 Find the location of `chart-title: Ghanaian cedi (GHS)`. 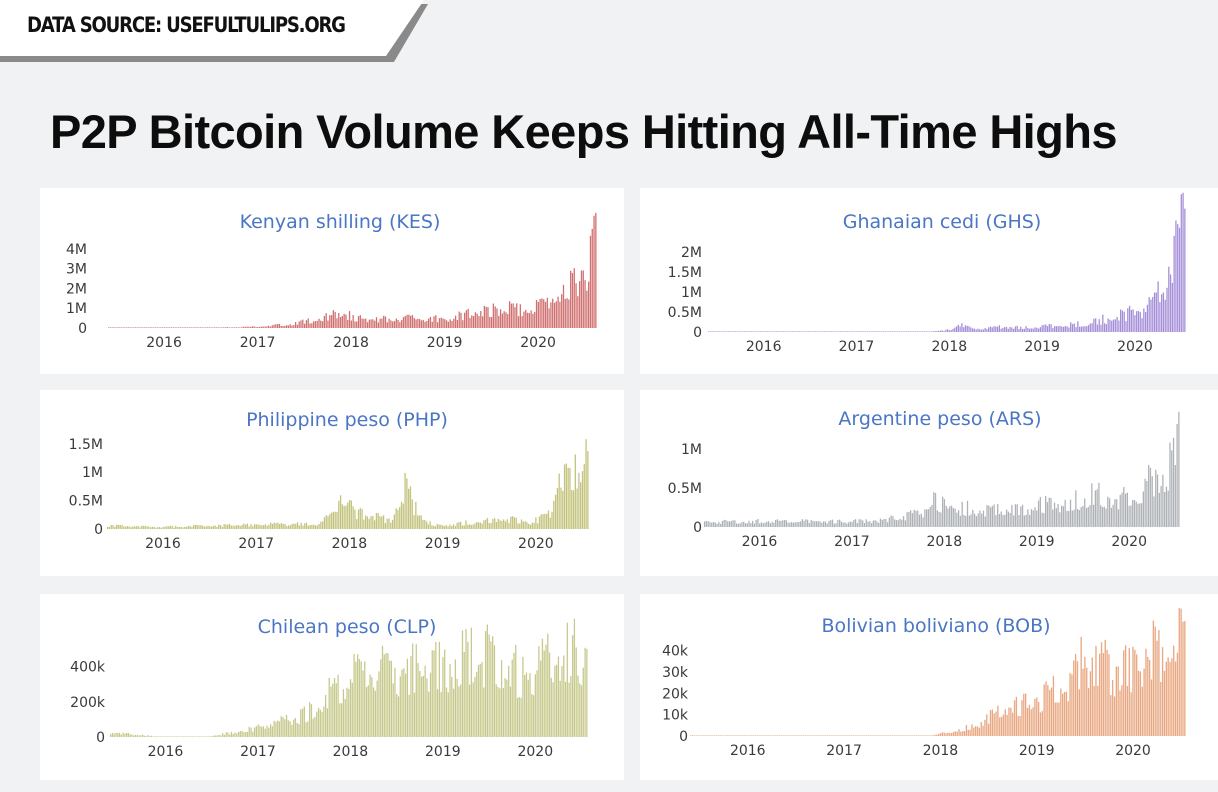

chart-title: Ghanaian cedi (GHS) is located at coordinates (942, 222).